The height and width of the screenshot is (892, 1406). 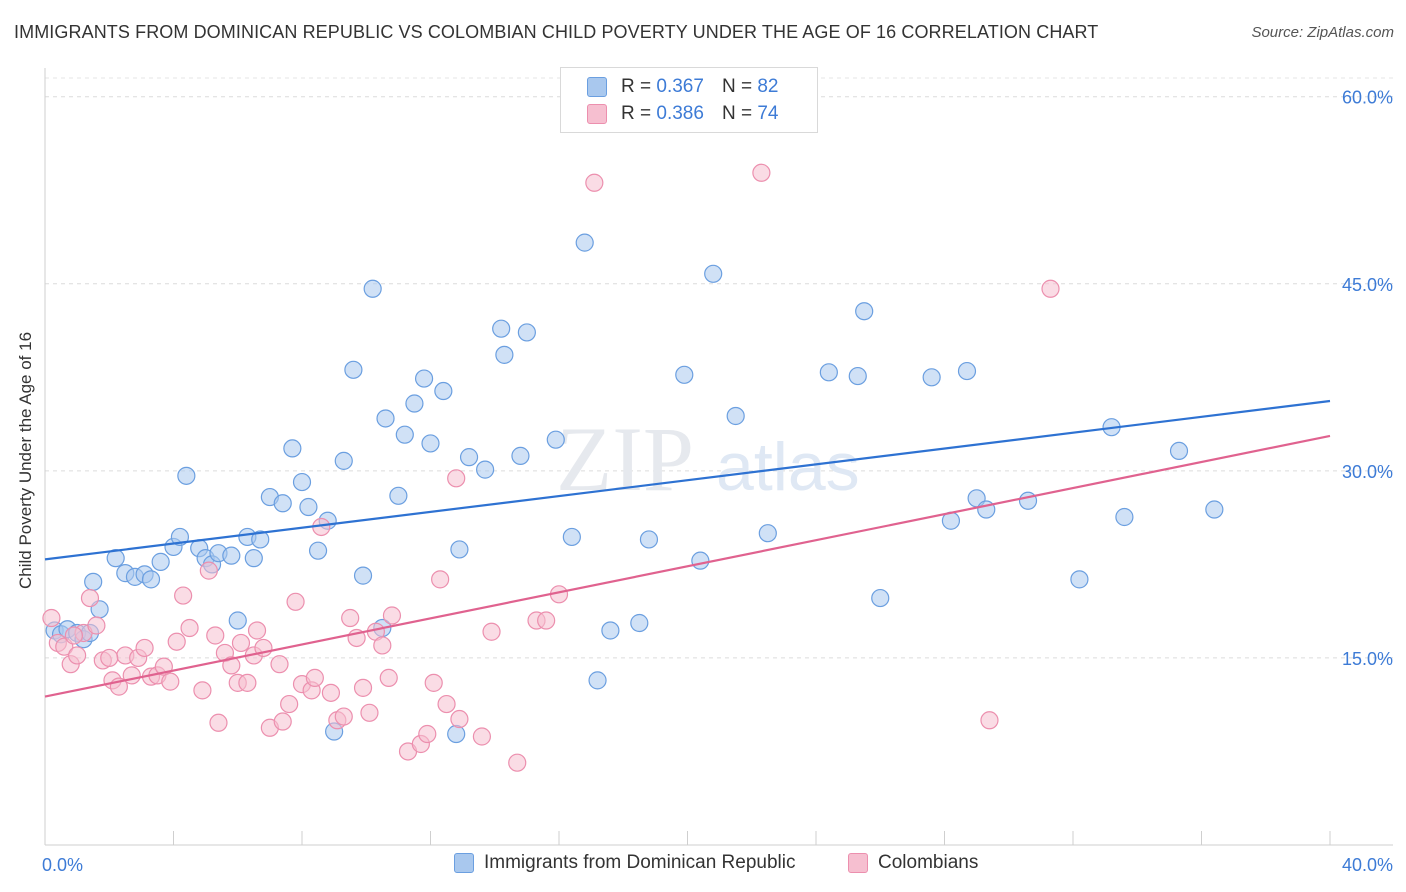 What do you see at coordinates (1367, 472) in the screenshot?
I see `y-tick-label-1: 30.0%` at bounding box center [1367, 472].